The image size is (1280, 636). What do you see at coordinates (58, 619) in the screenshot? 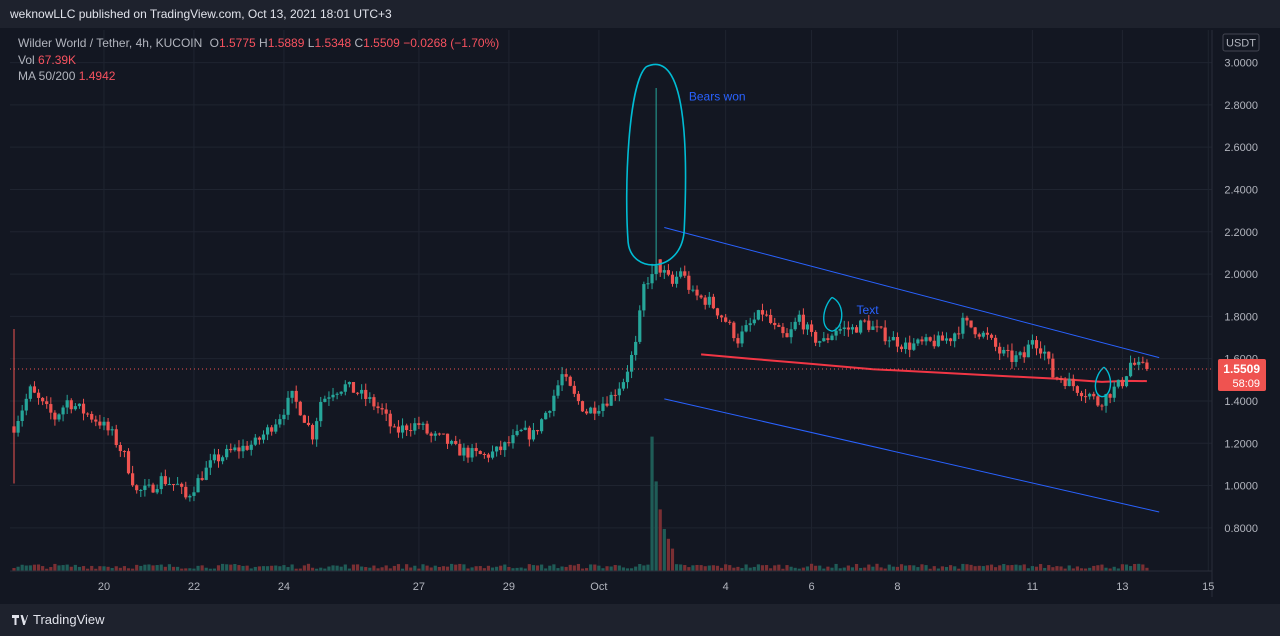
I see `tradingview-brand: TradingView` at bounding box center [58, 619].